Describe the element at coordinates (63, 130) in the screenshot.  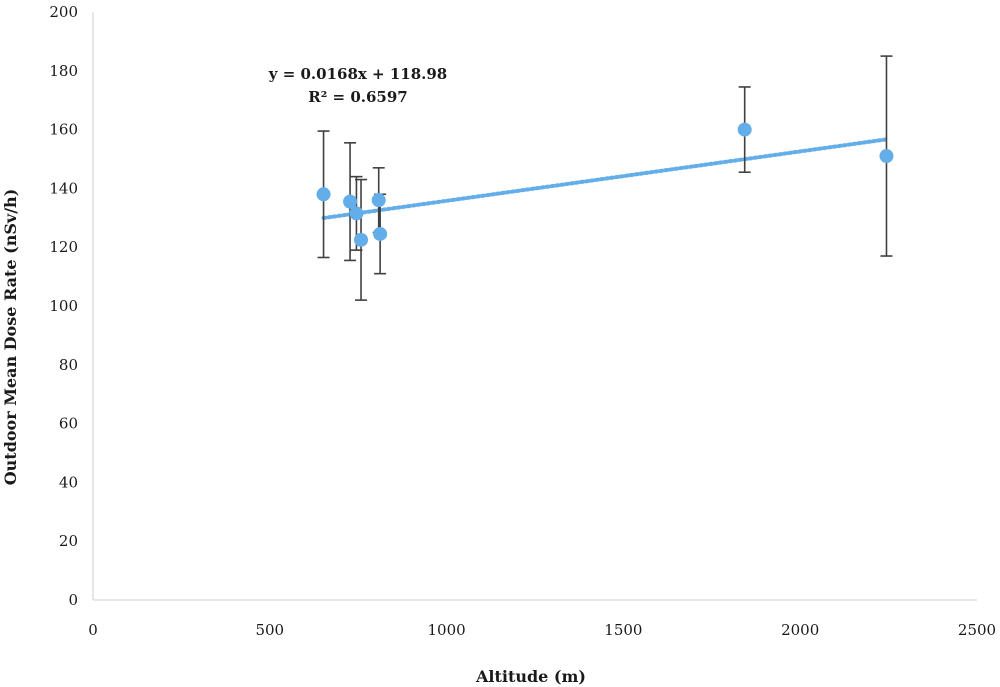
I see `y-tick-label: 160` at that location.